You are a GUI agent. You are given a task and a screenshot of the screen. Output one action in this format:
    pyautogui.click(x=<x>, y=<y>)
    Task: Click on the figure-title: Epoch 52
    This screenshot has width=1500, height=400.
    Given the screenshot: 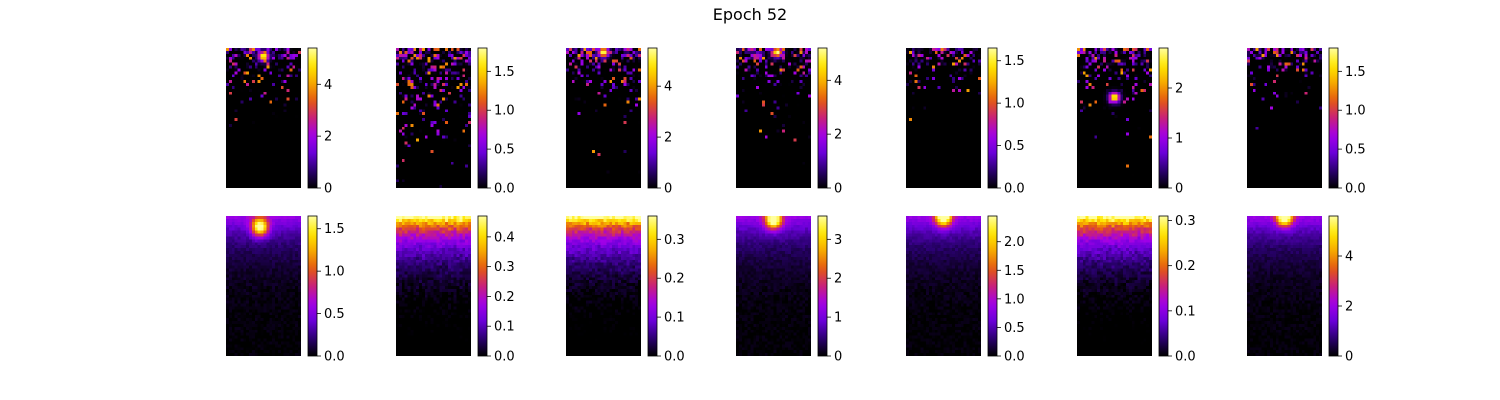 What is the action you would take?
    pyautogui.click(x=750, y=14)
    